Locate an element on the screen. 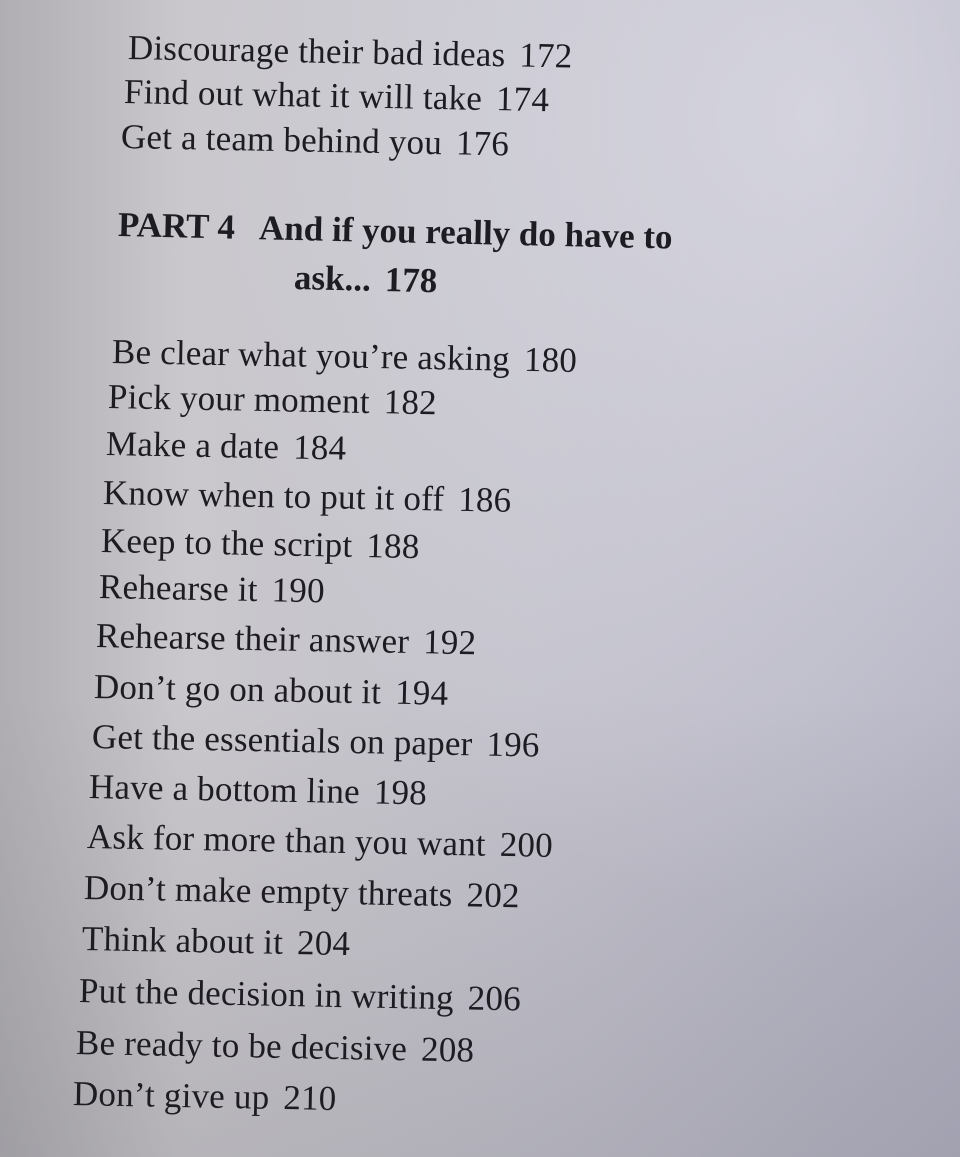 Image resolution: width=960 pixels, height=1157 pixels. toc-entry: Have a bottom line 198 is located at coordinates (258, 790).